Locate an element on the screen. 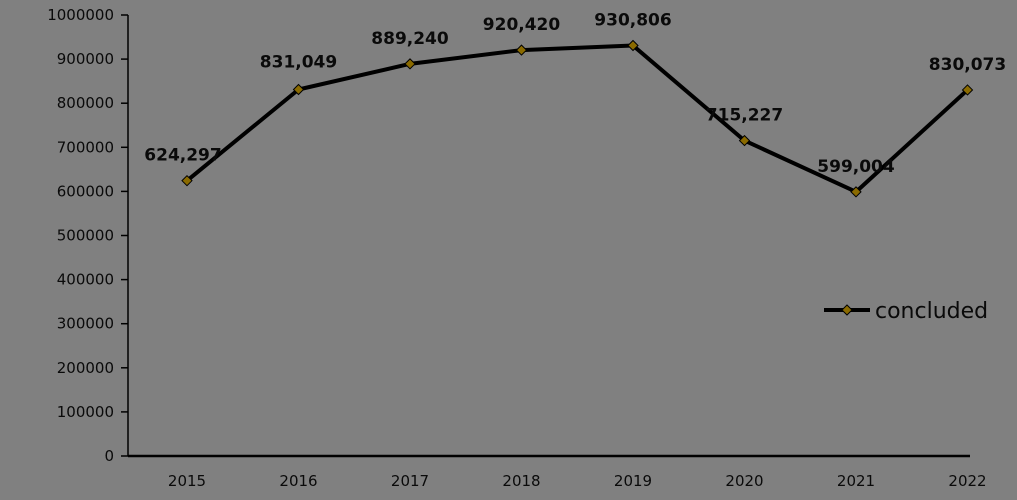  data-label: 930,806 is located at coordinates (632, 21).